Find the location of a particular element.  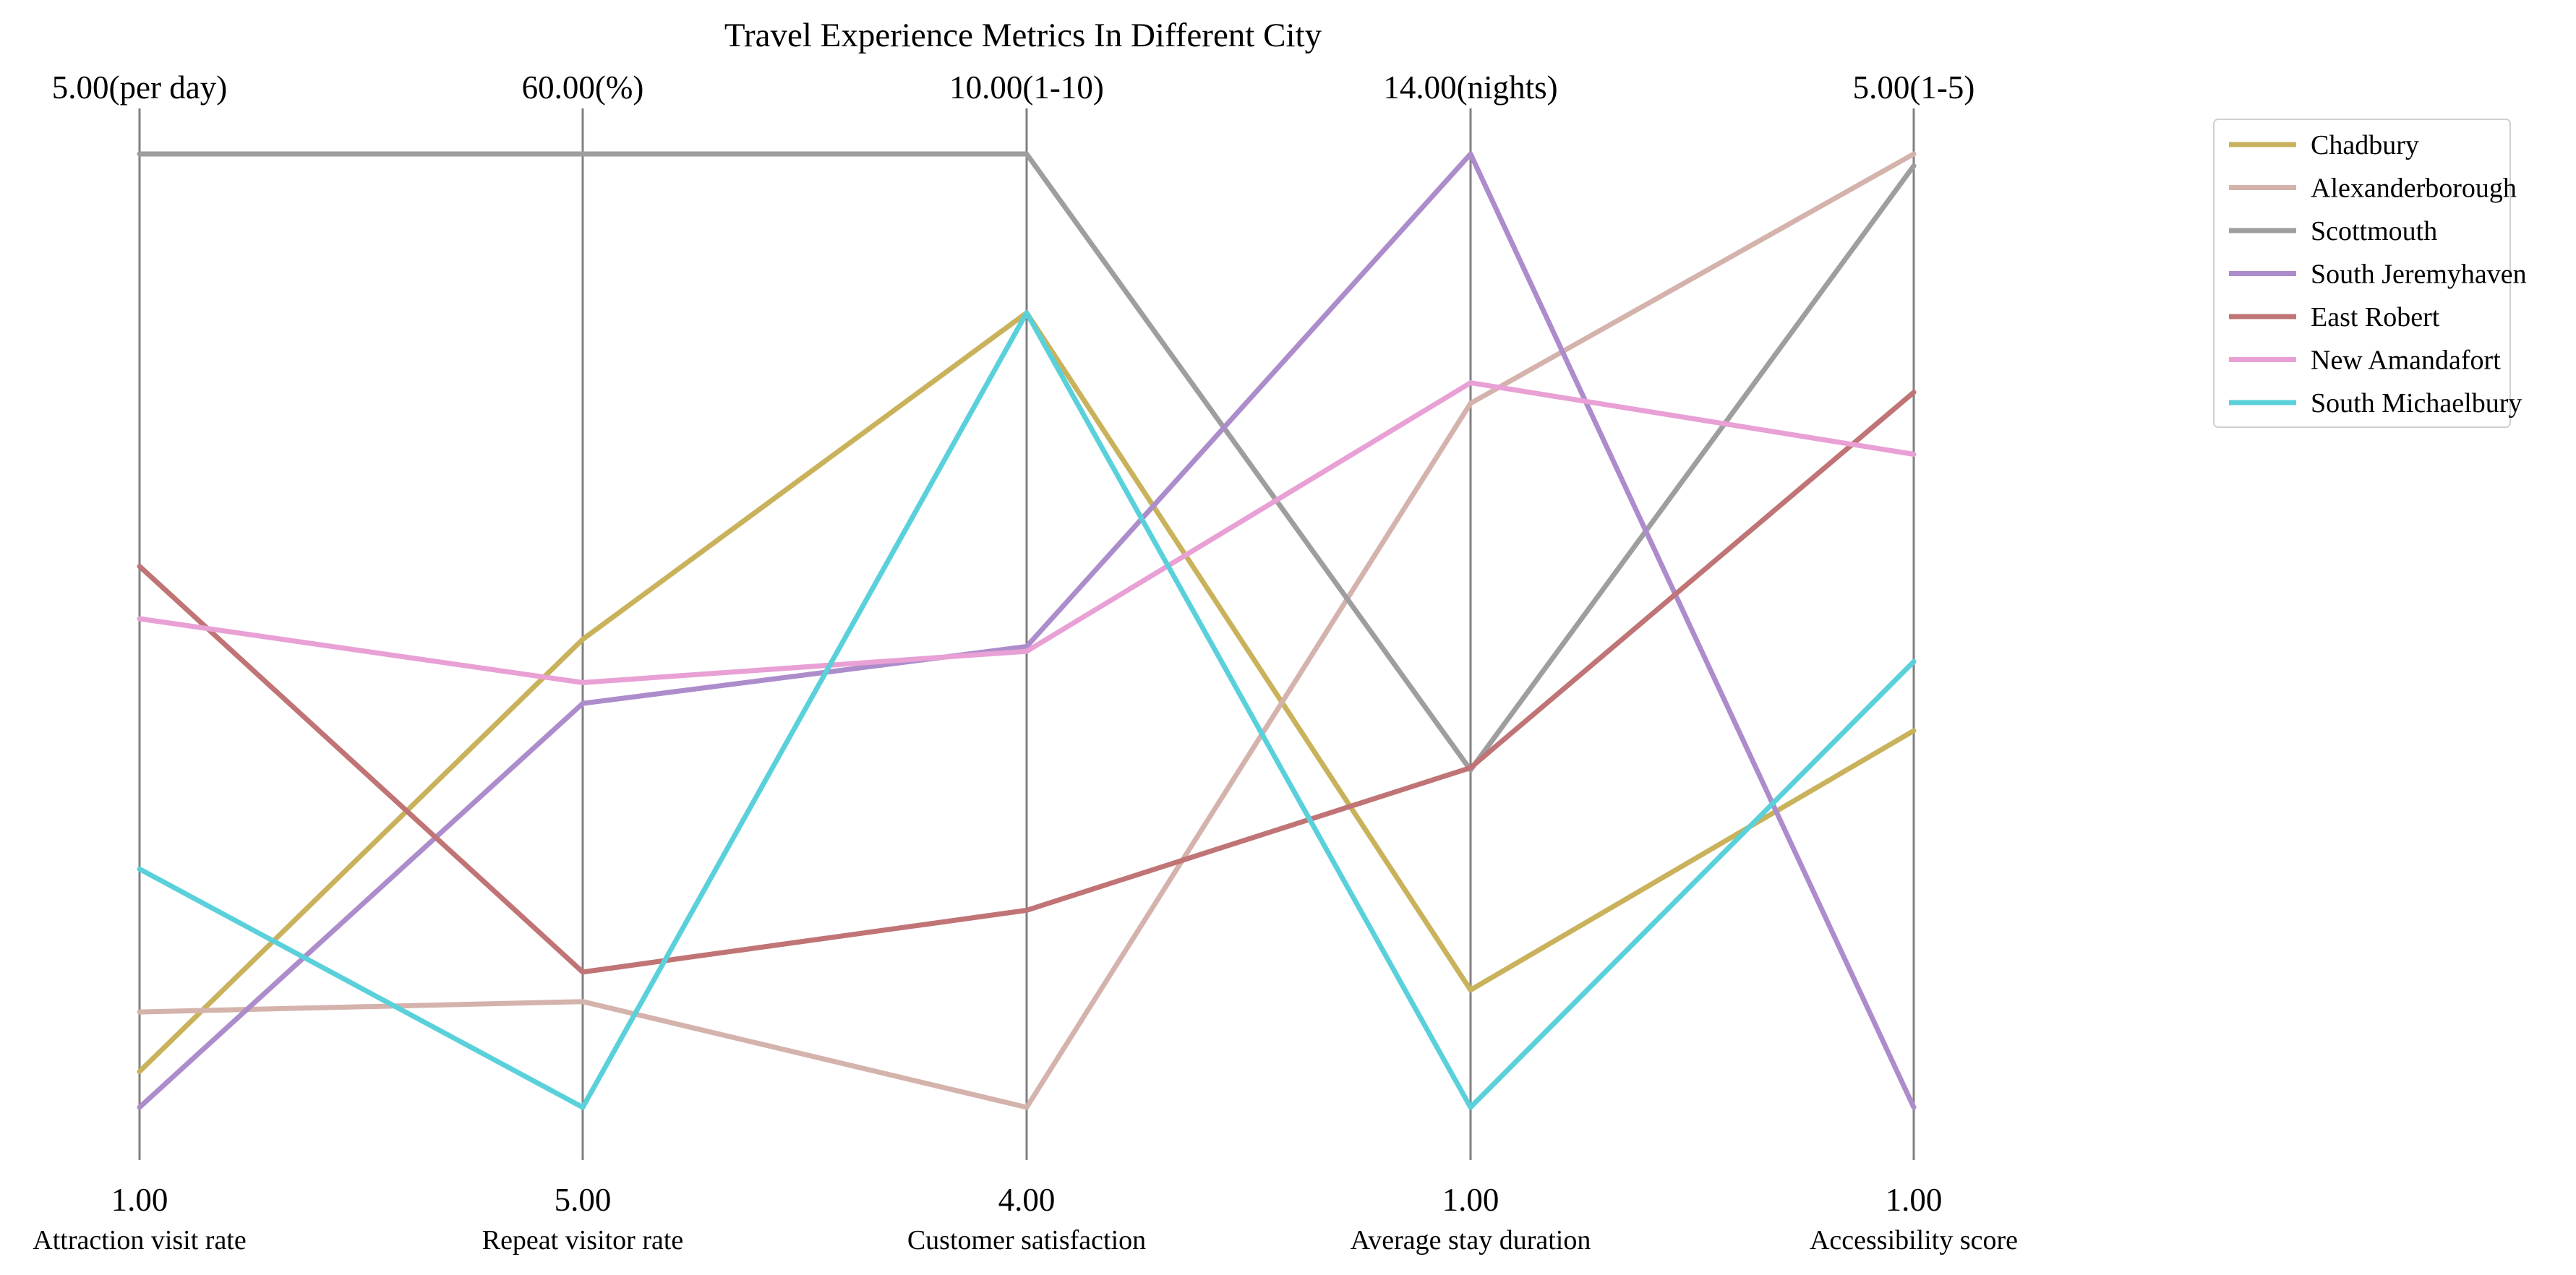

axis-name-label: Customer satisfaction is located at coordinates (1026, 1240).